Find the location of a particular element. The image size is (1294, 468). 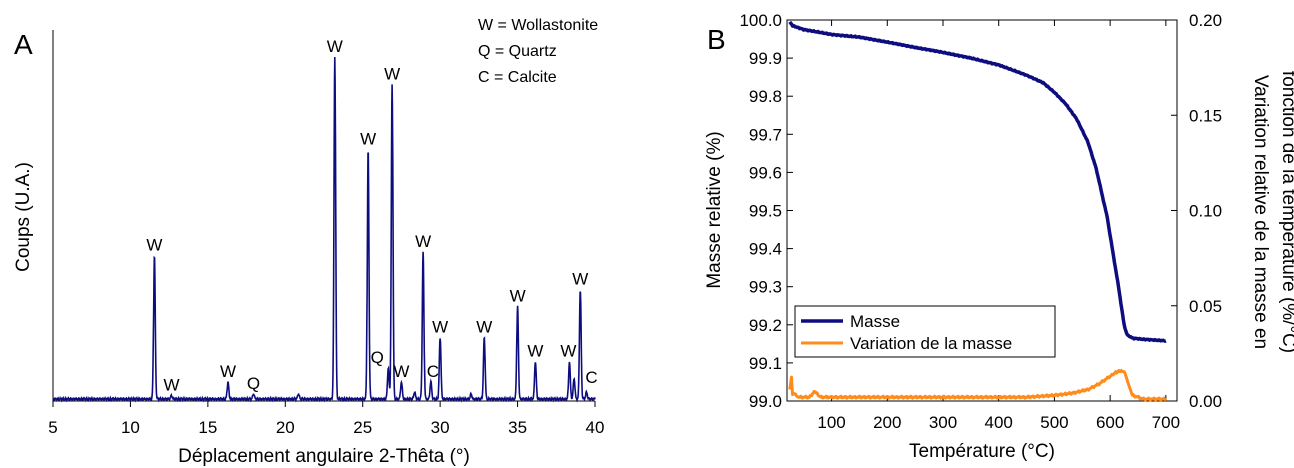

x-tick-label-b: 500 is located at coordinates (1054, 422).